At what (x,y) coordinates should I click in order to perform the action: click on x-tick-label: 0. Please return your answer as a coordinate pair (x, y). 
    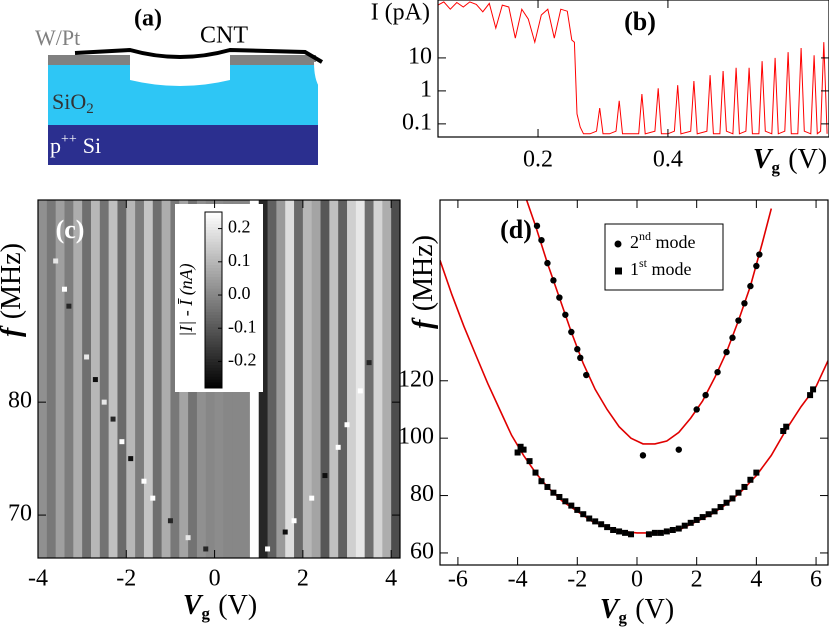
    Looking at the image, I should click on (637, 580).